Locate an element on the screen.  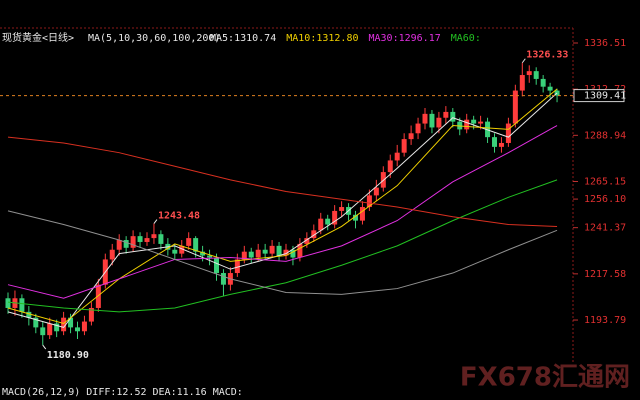
indicator-label: MA(5,10,30,60,100,200) is located at coordinates (154, 38).